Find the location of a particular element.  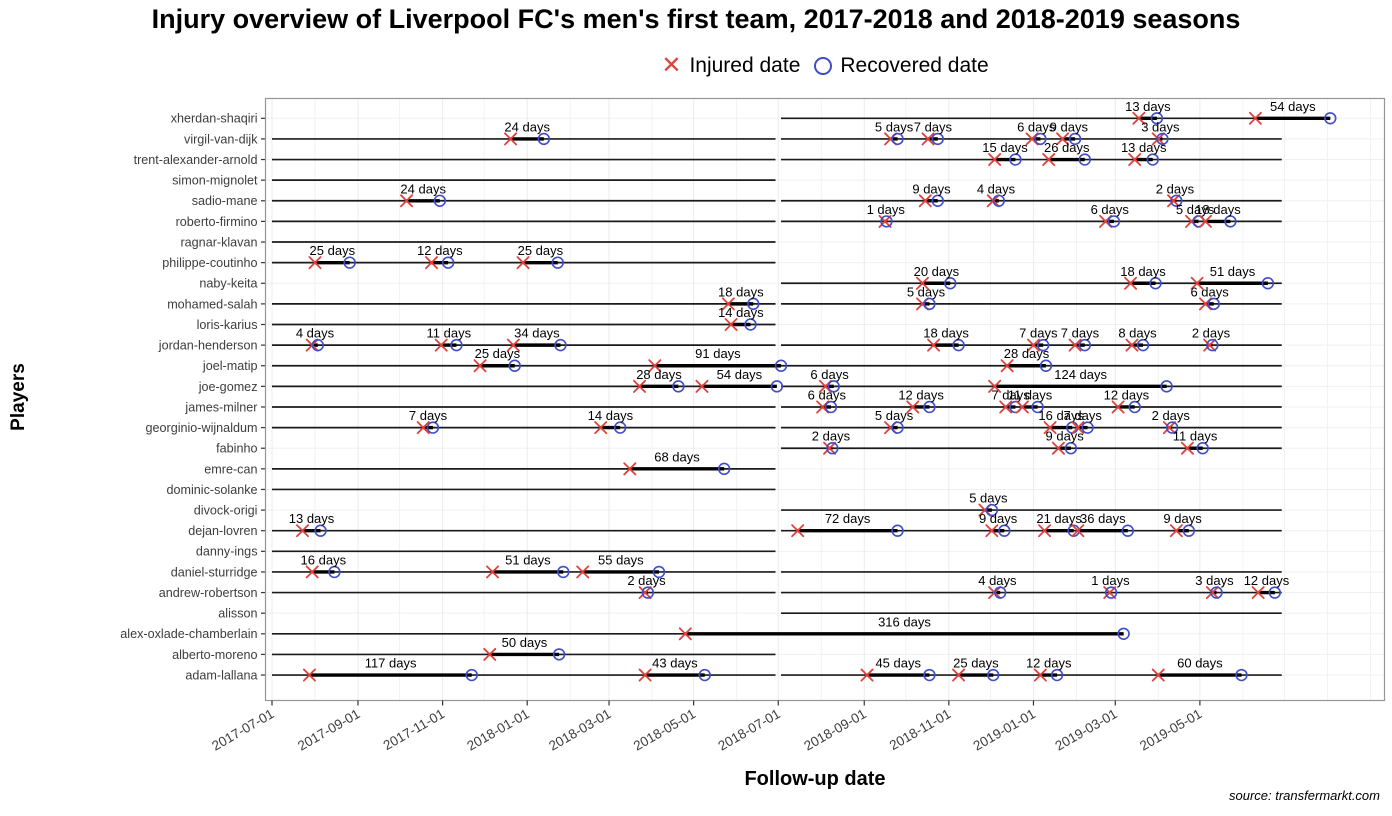

injury-duration-label: 316 days is located at coordinates (904, 621).